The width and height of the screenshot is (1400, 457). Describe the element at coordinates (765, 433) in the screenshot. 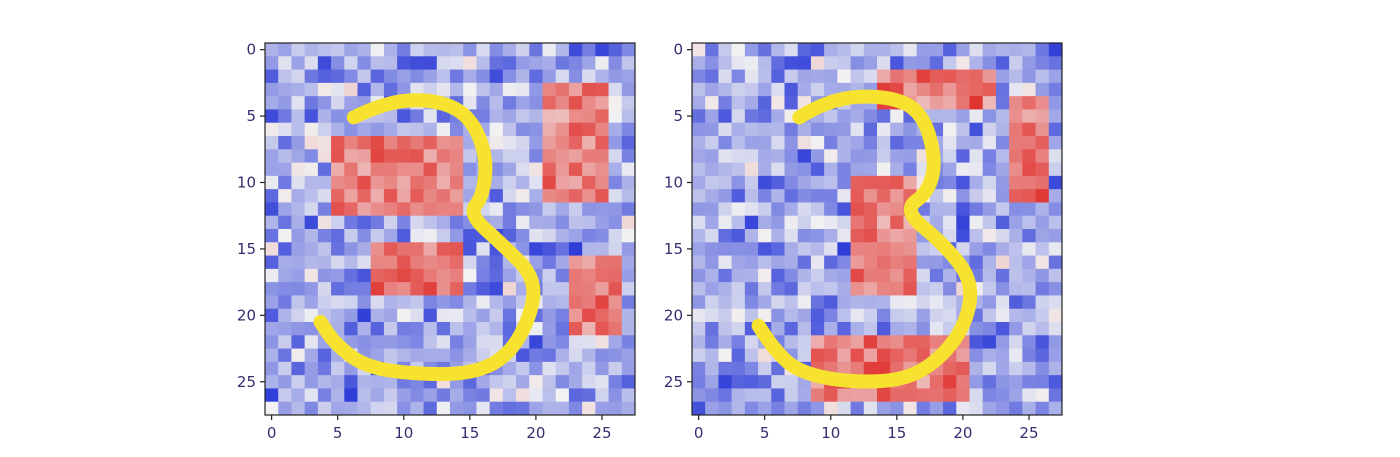

I see `x-tick-label: 5` at that location.